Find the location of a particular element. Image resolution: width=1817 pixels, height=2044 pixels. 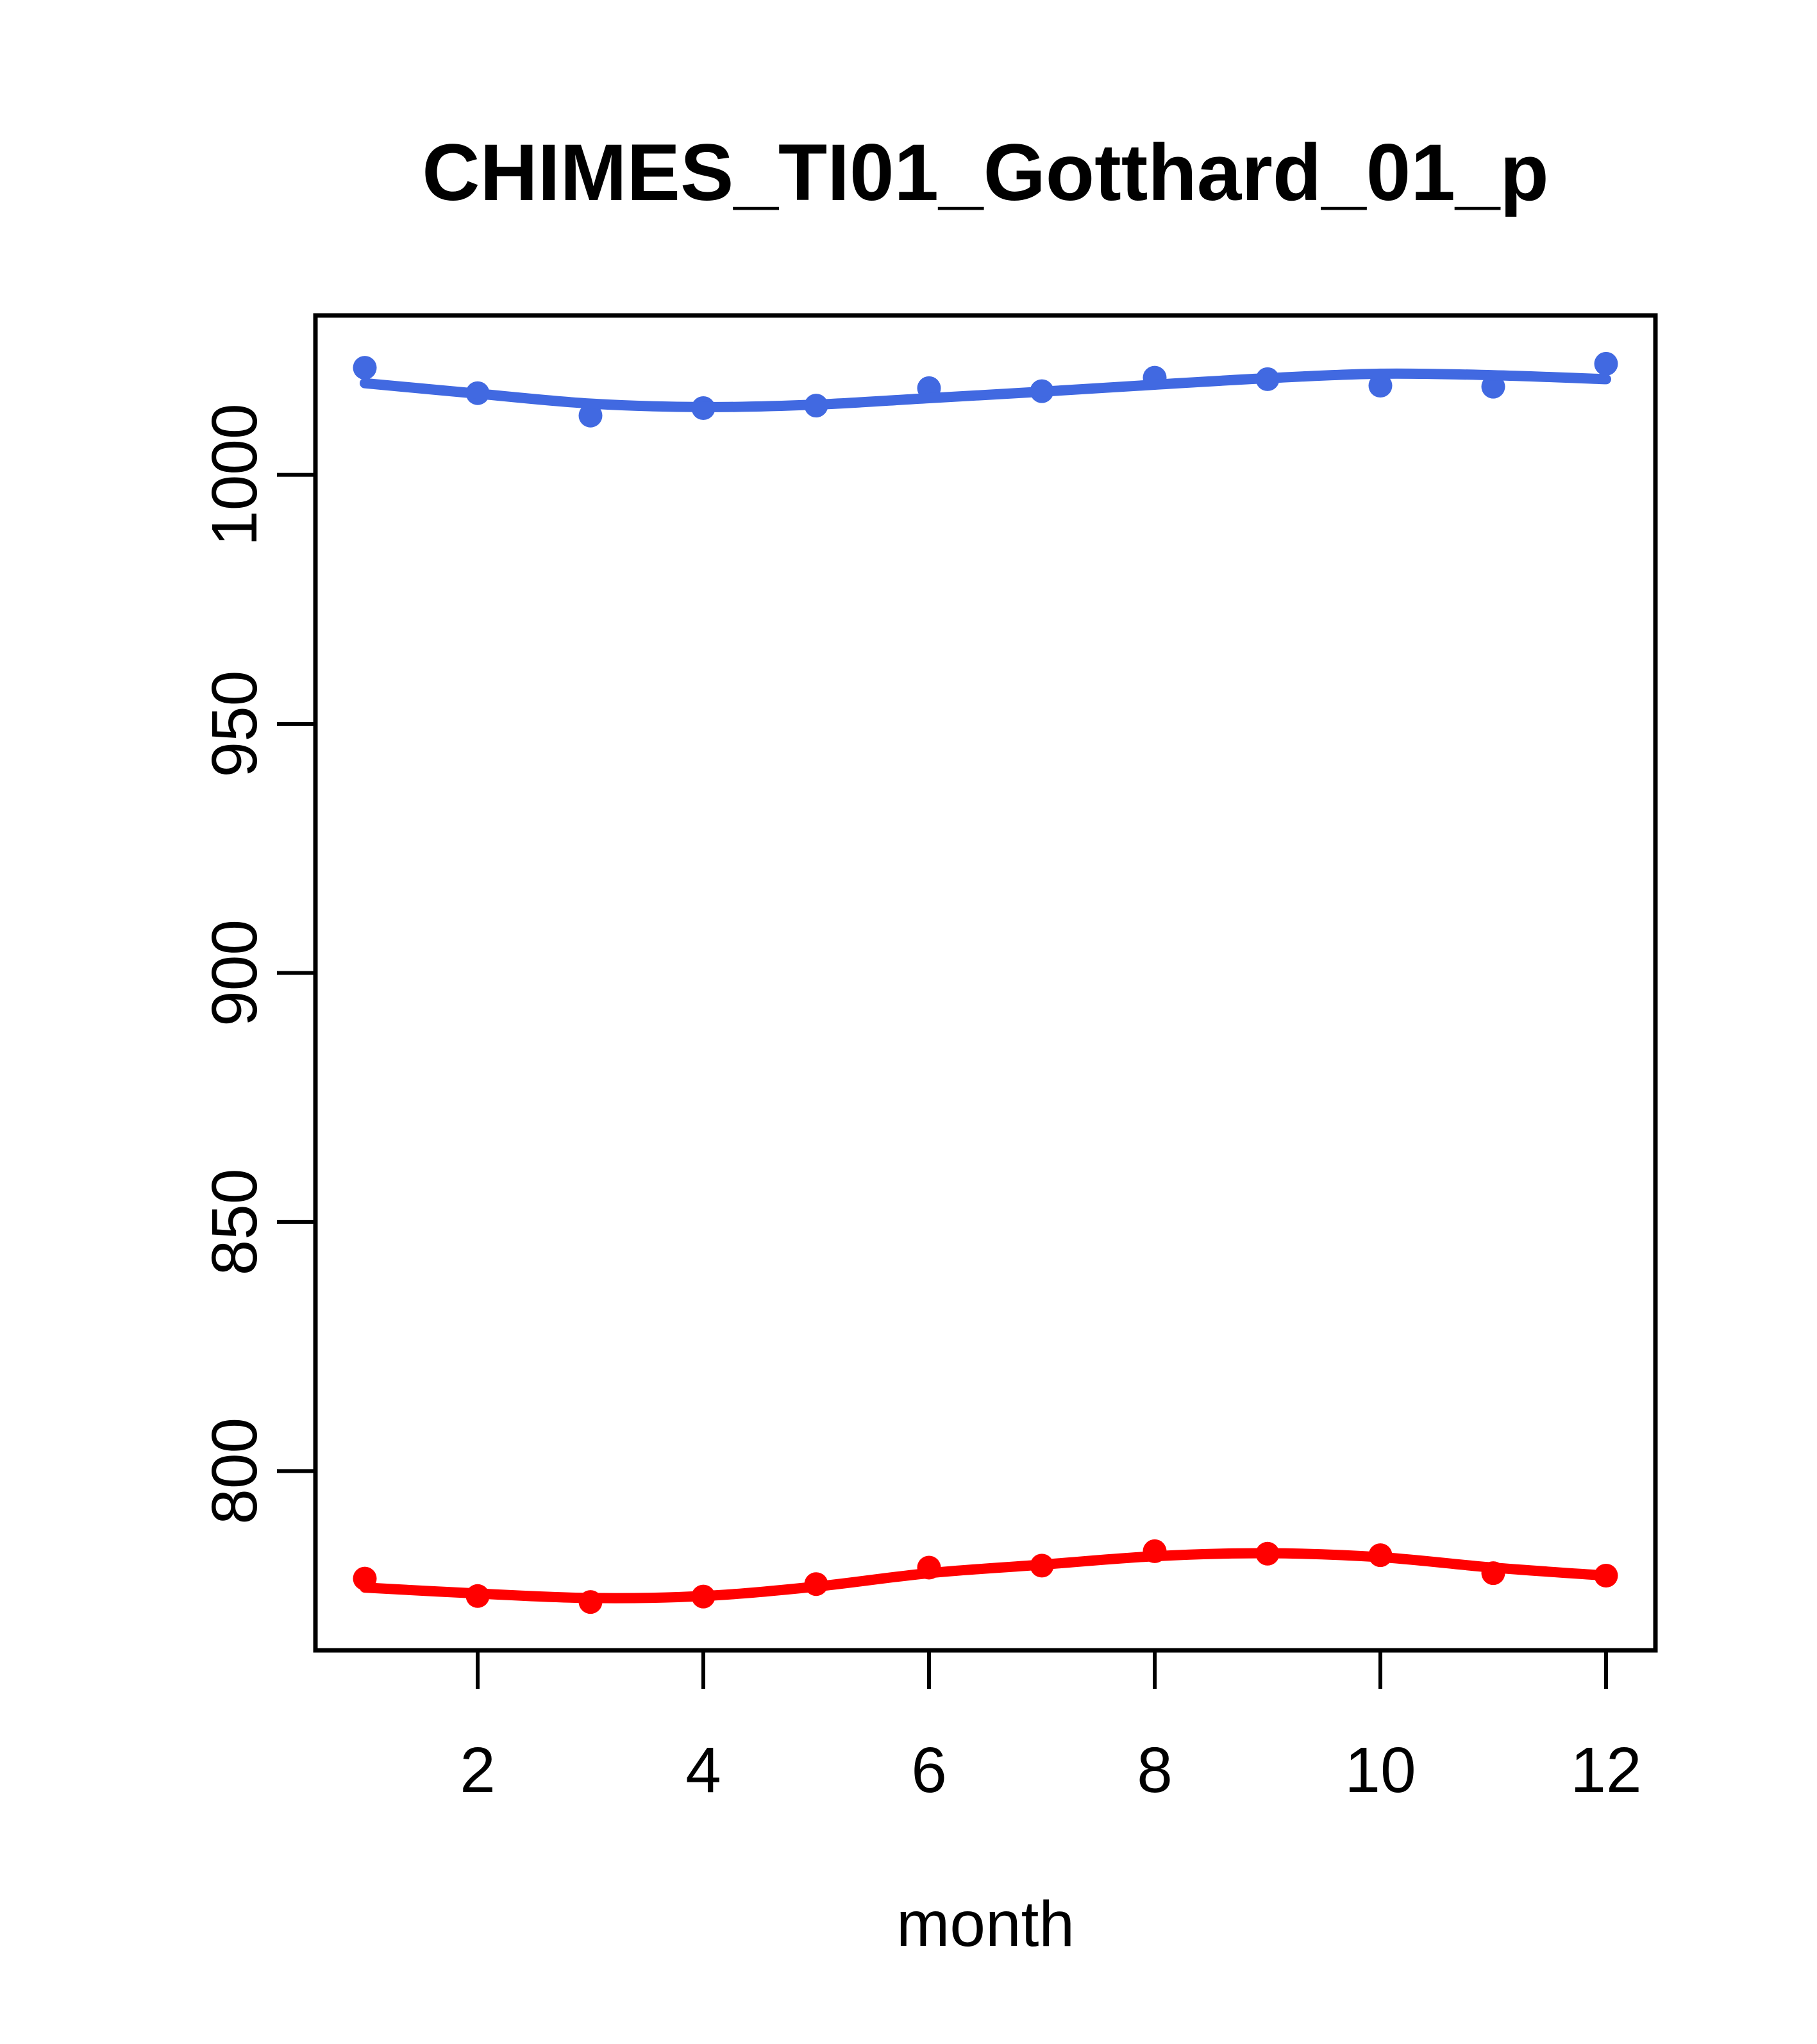

x-tick-label: 6 is located at coordinates (929, 1770).